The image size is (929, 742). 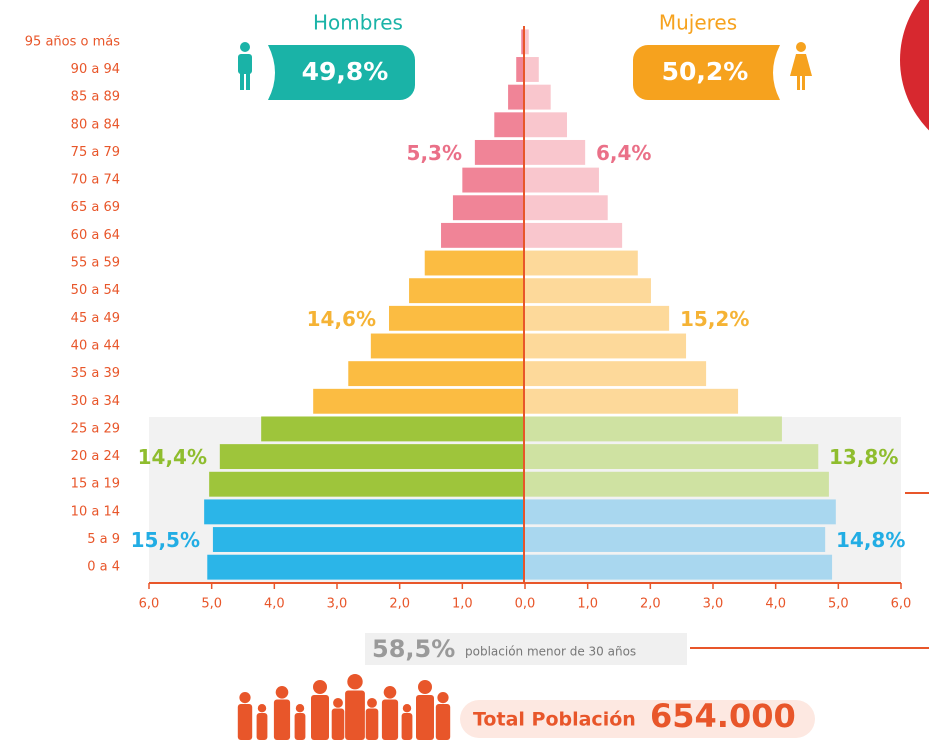 I want to click on y-tick-label: 85 a 89, so click(x=95, y=97).